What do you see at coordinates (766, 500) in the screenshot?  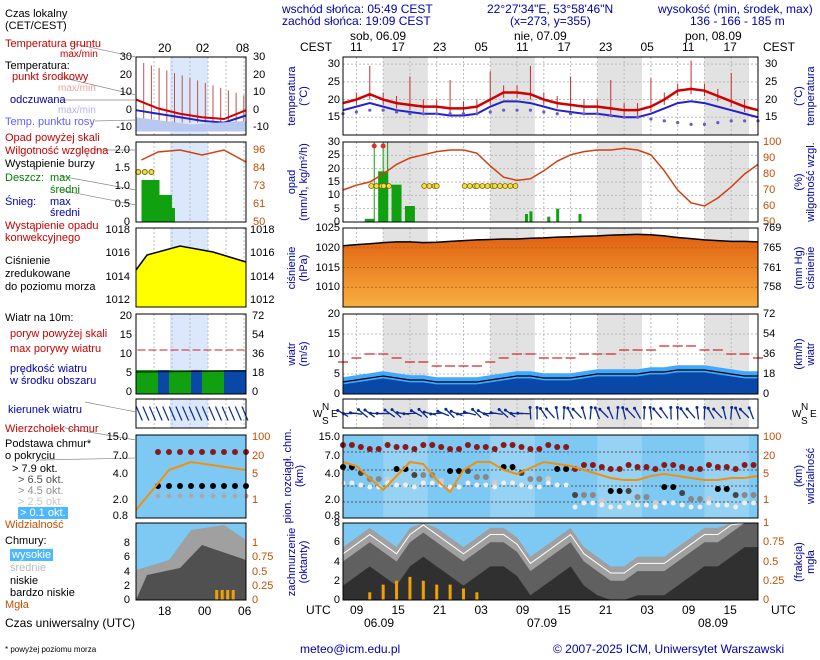 I see `cloud-tick-r-3: 1` at bounding box center [766, 500].